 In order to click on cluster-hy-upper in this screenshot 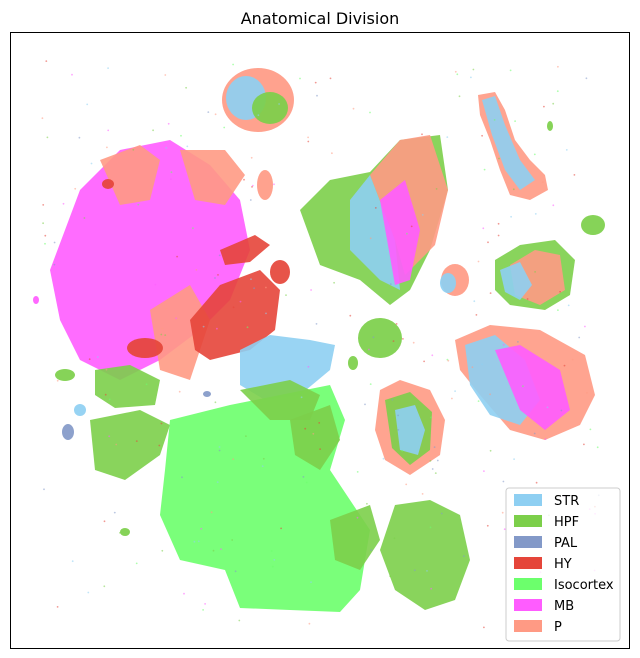, I will do `click(245, 250)`.